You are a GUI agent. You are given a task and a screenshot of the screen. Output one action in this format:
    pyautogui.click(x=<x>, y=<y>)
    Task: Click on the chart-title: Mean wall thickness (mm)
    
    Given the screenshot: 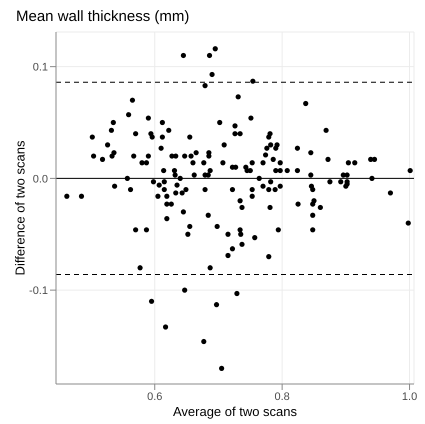 What is the action you would take?
    pyautogui.click(x=103, y=16)
    